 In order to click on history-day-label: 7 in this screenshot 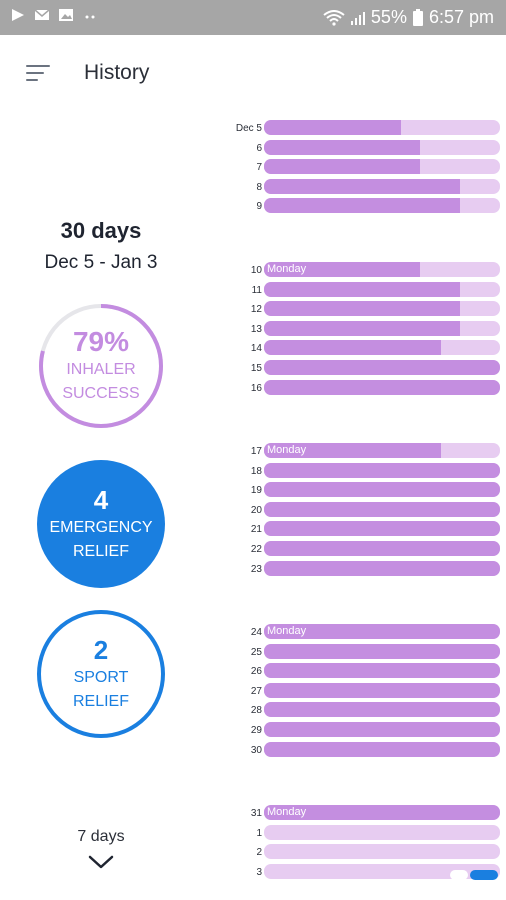, I will do `click(259, 168)`.